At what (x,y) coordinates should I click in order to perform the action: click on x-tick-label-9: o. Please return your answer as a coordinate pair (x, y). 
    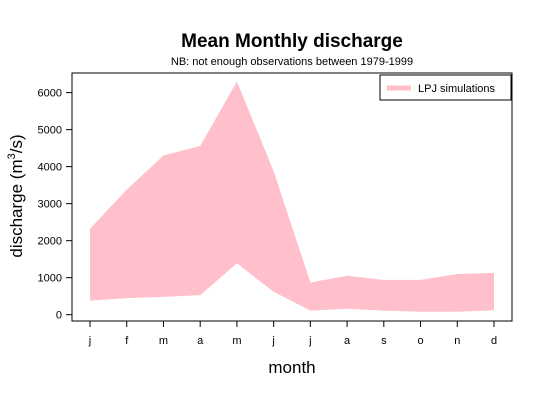
    Looking at the image, I should click on (420, 341).